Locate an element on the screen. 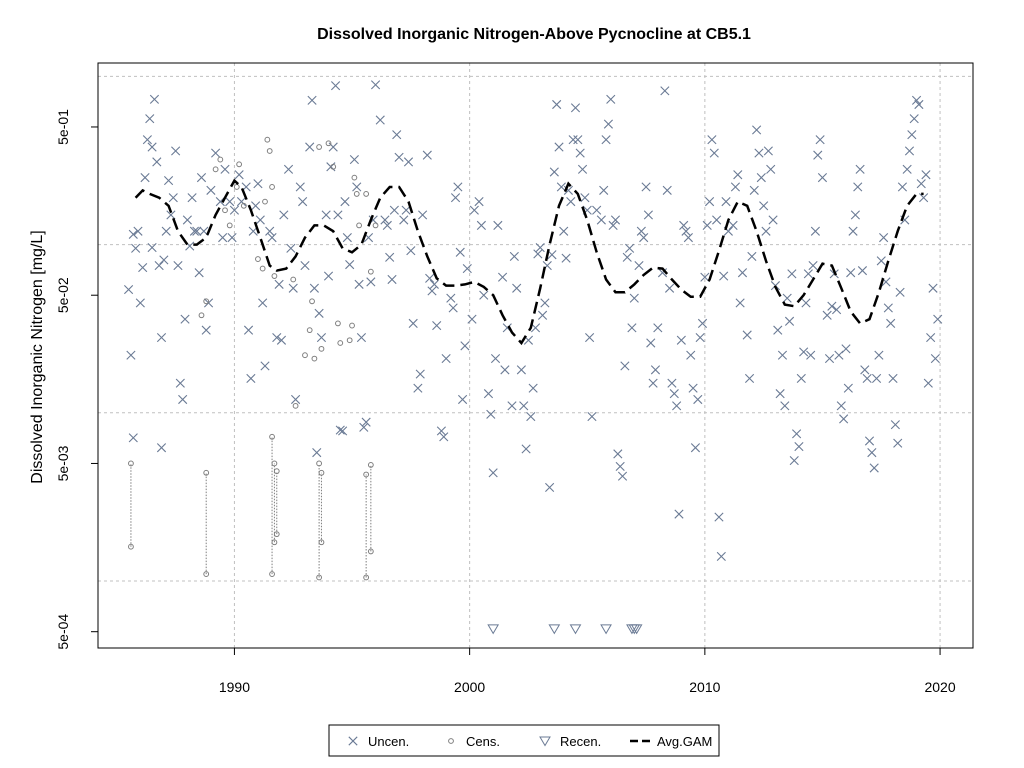  y-axis-title: Dissolved Inorganic Nitrogen [mg/L] is located at coordinates (37, 356).